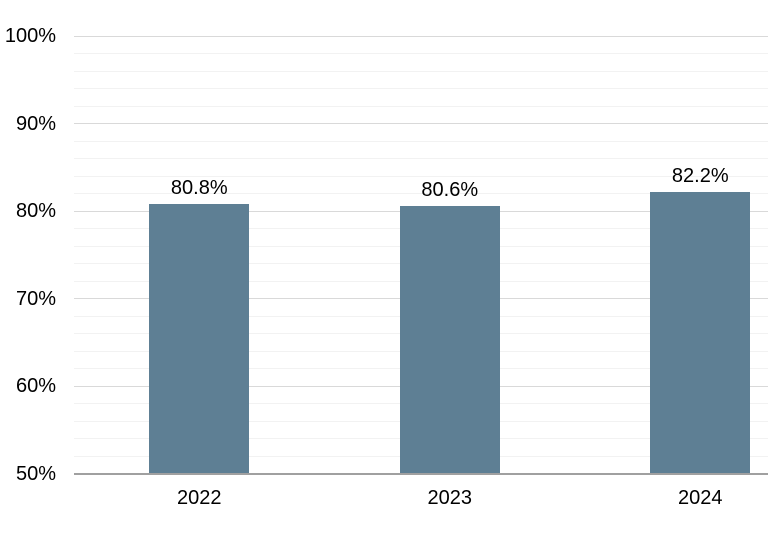 Image resolution: width=768 pixels, height=540 pixels. What do you see at coordinates (700, 175) in the screenshot?
I see `bar-value-label: 82.2%` at bounding box center [700, 175].